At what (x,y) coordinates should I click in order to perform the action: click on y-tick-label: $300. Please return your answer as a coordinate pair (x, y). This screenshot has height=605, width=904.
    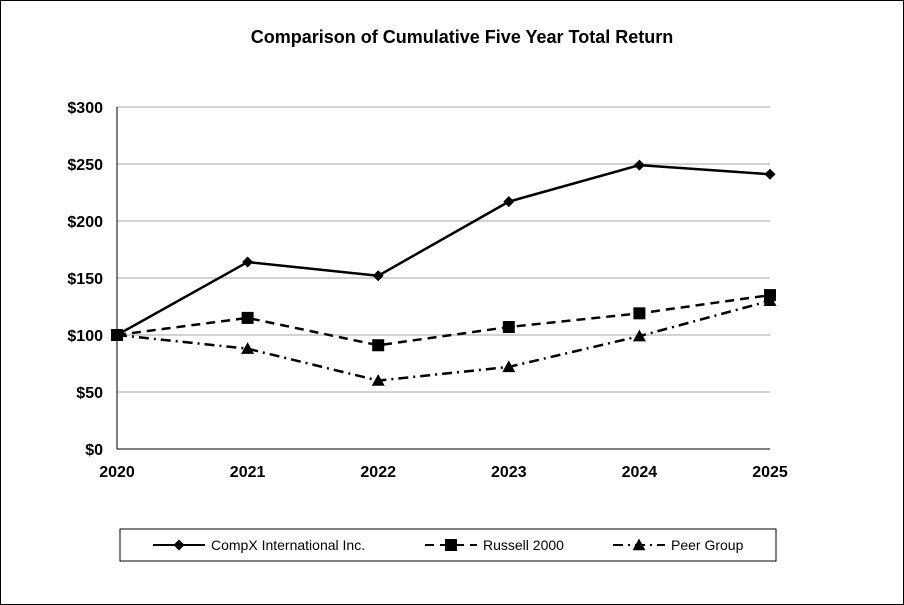
    Looking at the image, I should click on (85, 108).